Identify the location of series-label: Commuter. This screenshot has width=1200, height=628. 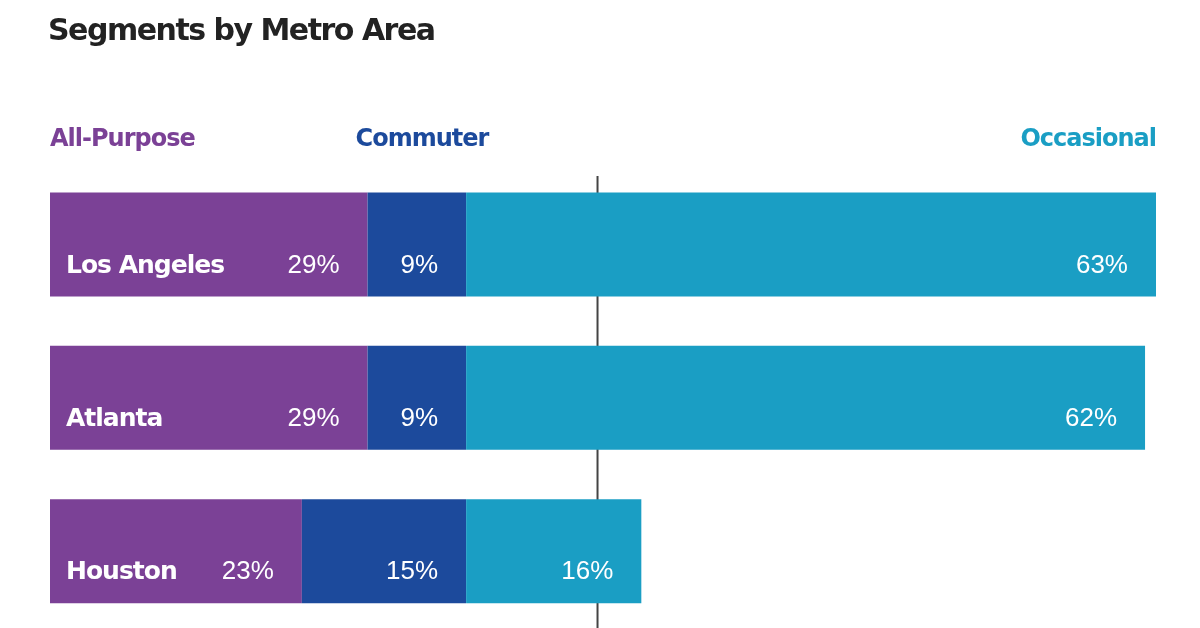
(422, 138).